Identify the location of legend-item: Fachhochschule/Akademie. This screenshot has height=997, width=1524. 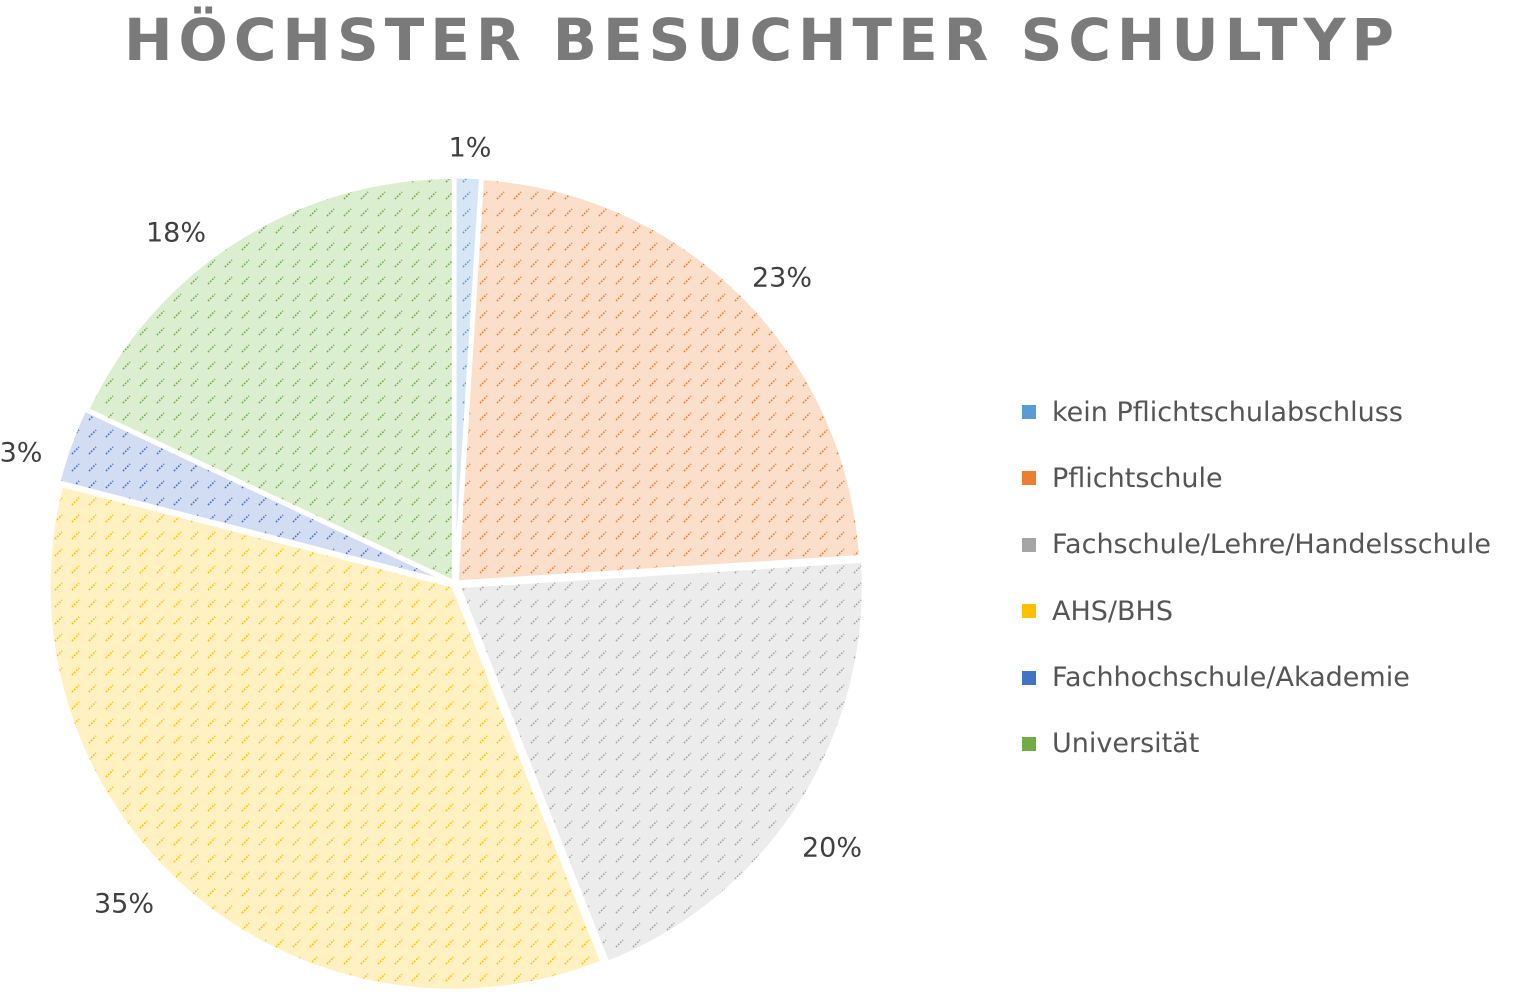
(1272, 678).